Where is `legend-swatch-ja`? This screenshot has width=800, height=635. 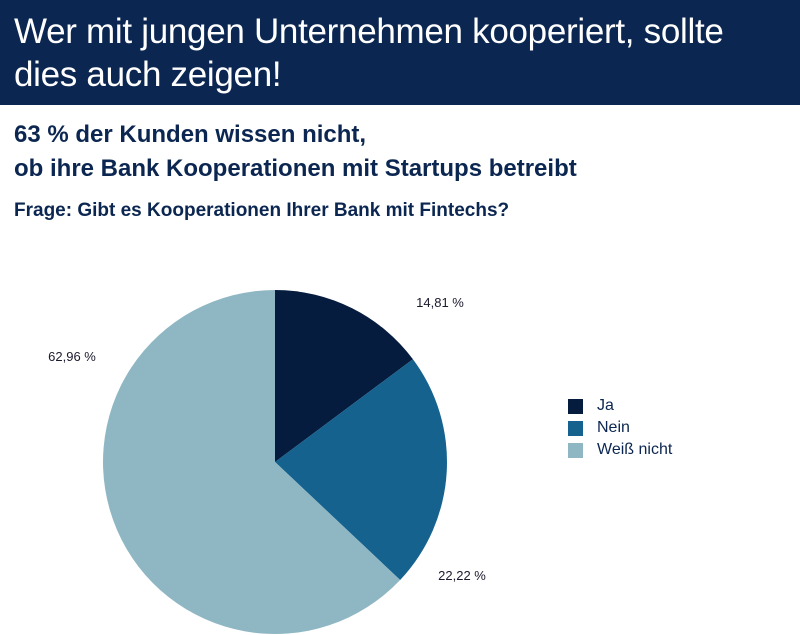 legend-swatch-ja is located at coordinates (575, 406).